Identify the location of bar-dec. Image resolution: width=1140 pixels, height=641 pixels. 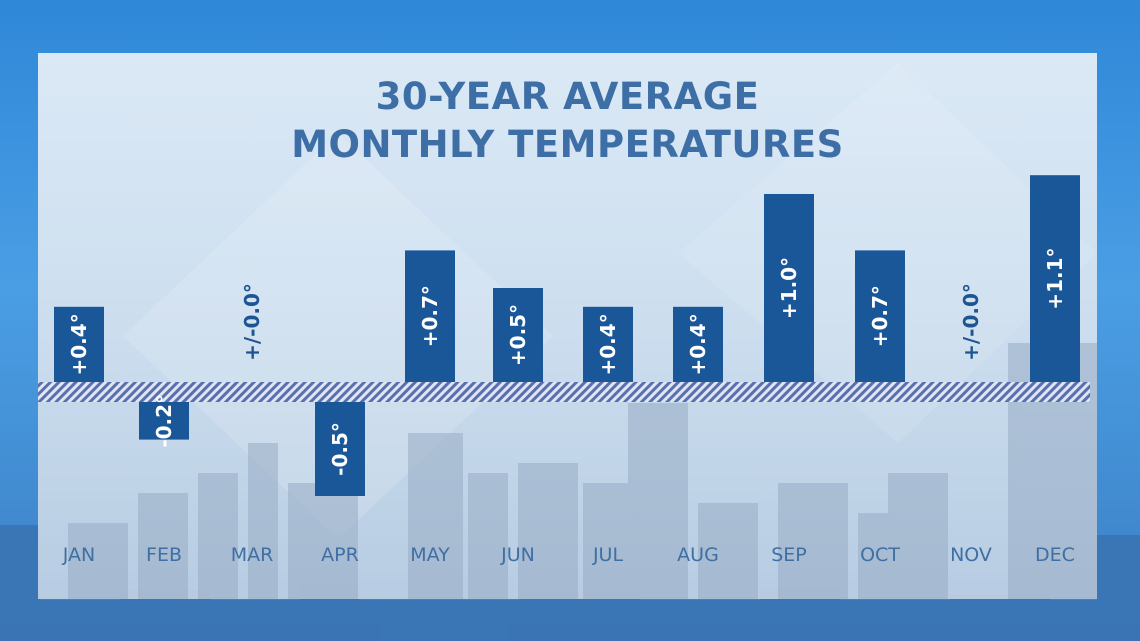
(1055, 278).